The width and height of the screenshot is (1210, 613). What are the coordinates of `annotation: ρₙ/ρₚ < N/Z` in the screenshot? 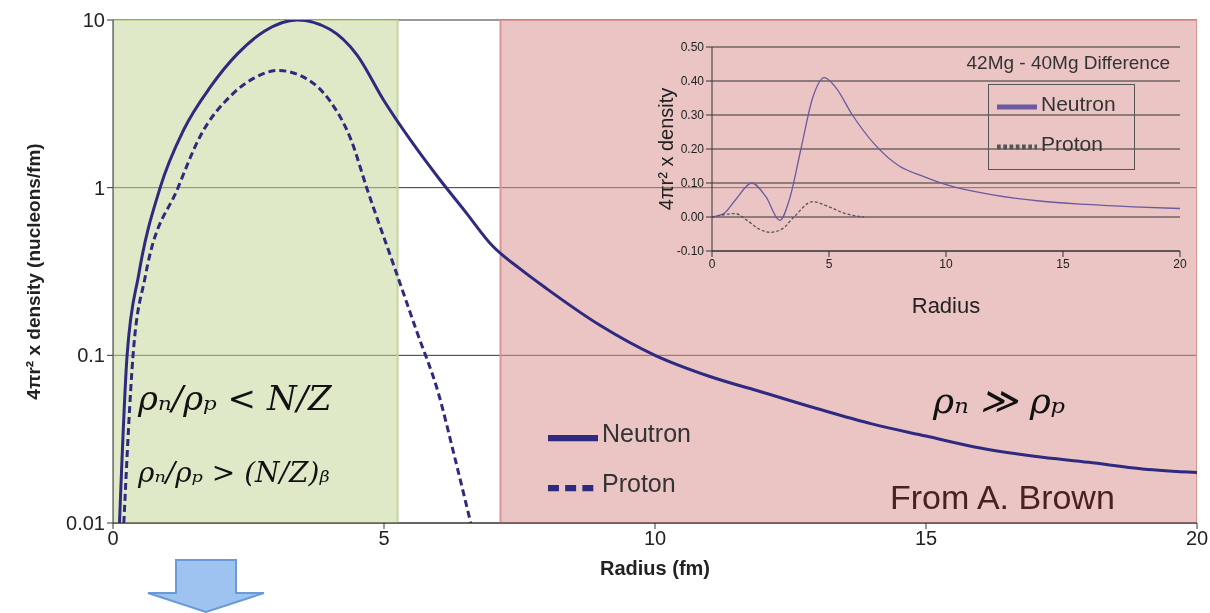 It's located at (235, 398).